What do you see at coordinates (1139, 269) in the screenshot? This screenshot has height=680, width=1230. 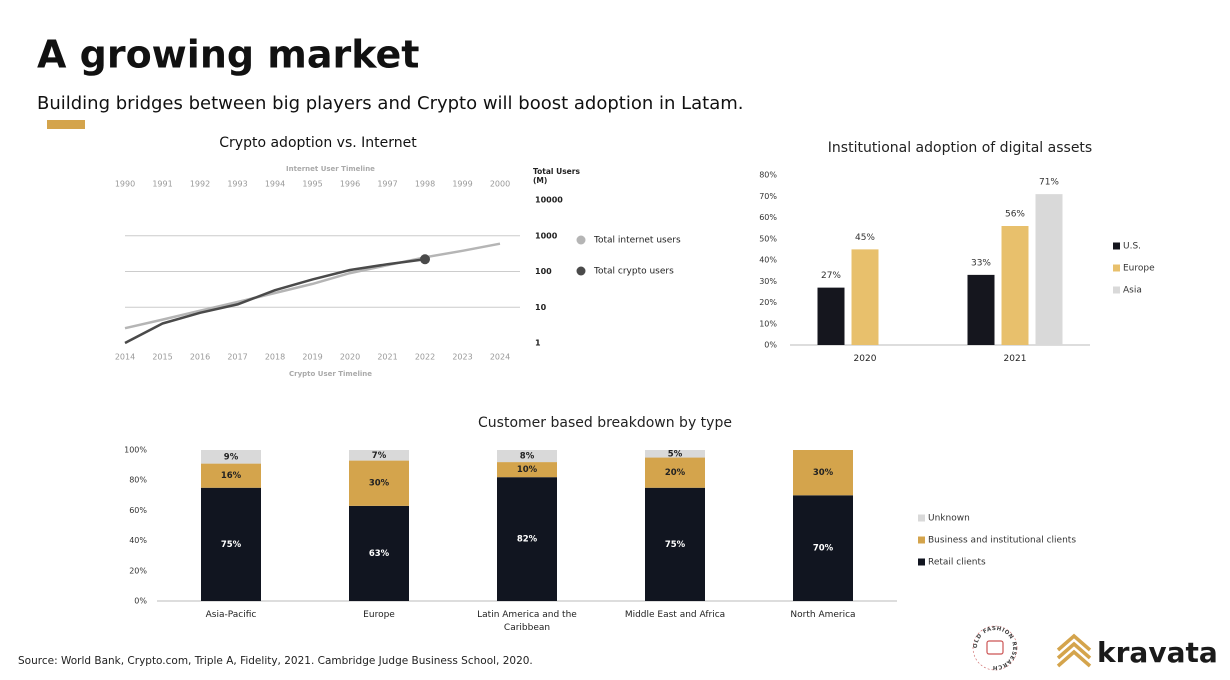 I see `legend-label: Europe` at bounding box center [1139, 269].